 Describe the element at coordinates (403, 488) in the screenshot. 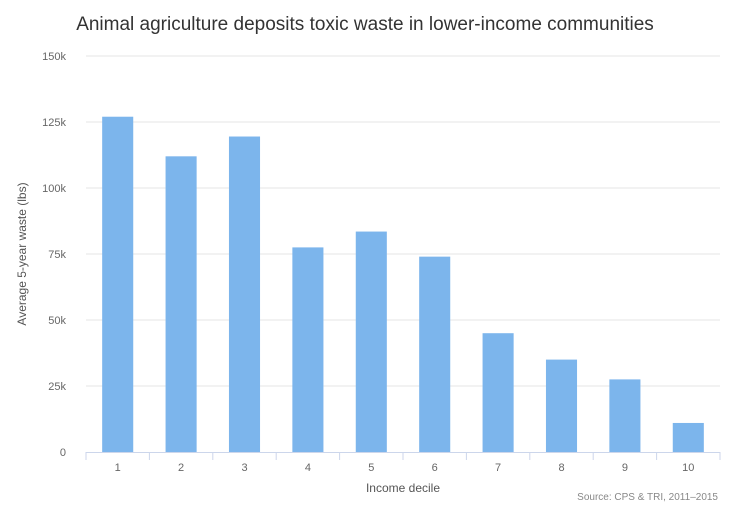

I see `x-axis-title: Income decile` at that location.